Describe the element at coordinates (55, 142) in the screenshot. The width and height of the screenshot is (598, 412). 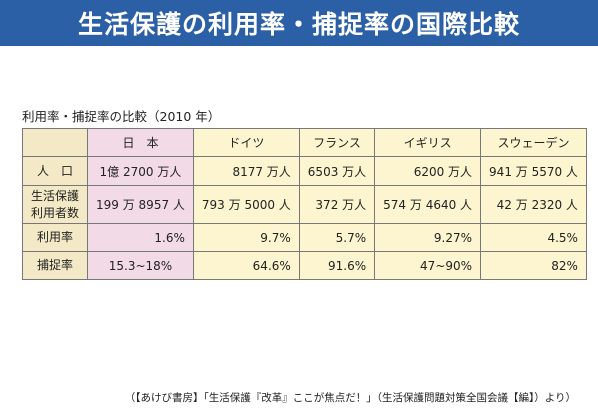
I see `header-corner-cell` at that location.